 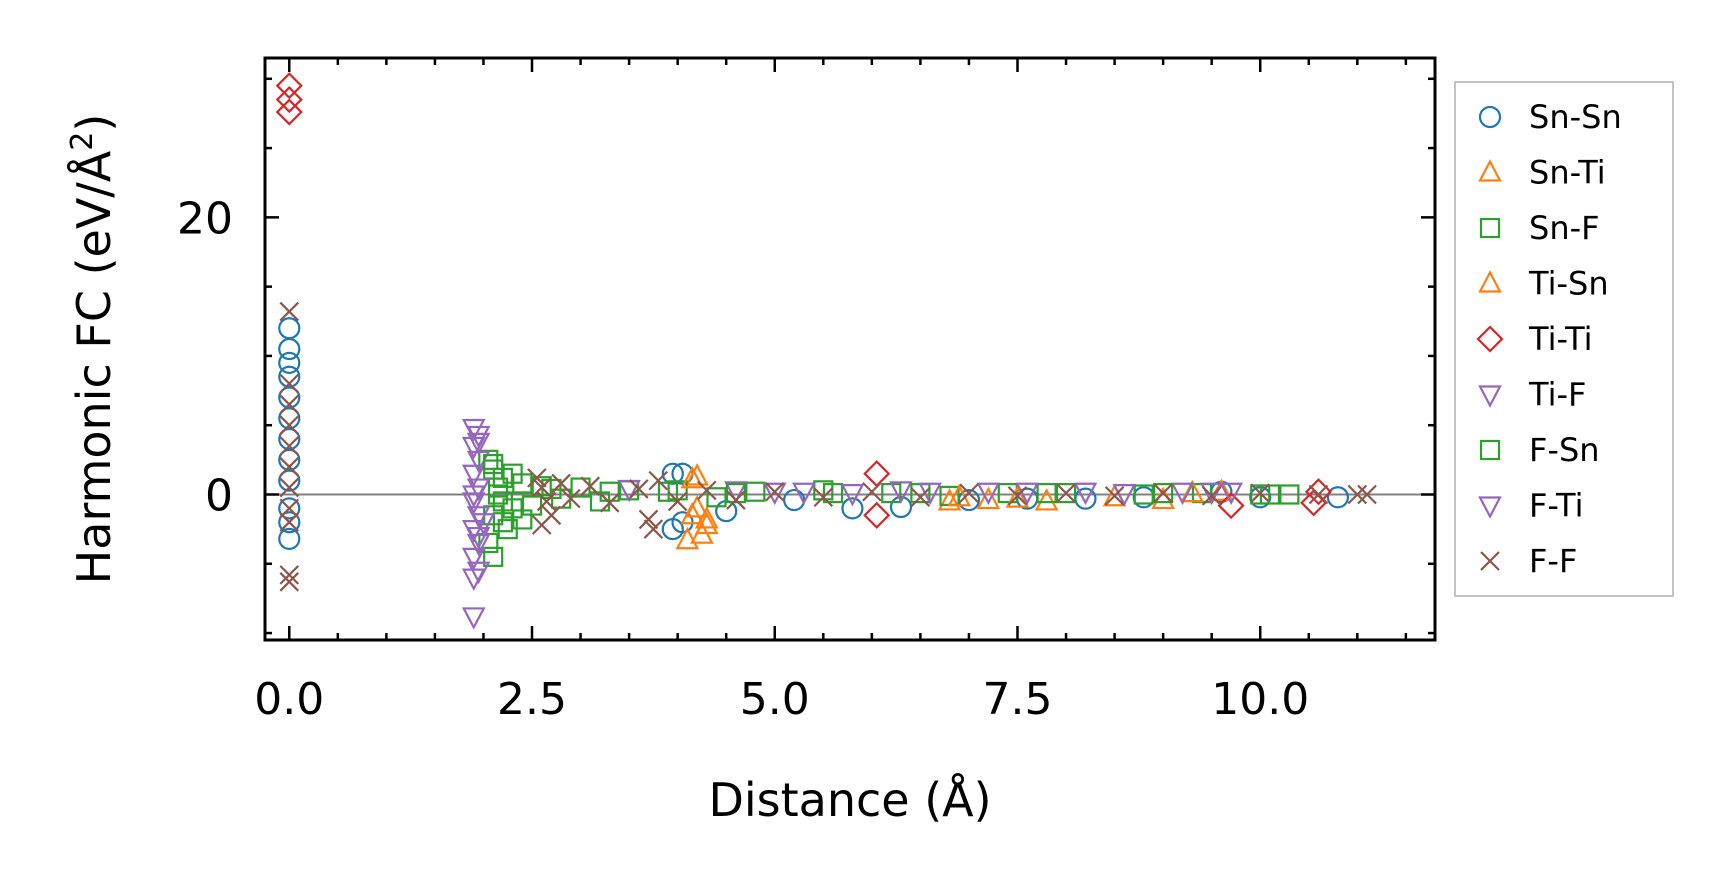 I want to click on legend-label: Sn-Sn, so click(x=1575, y=117).